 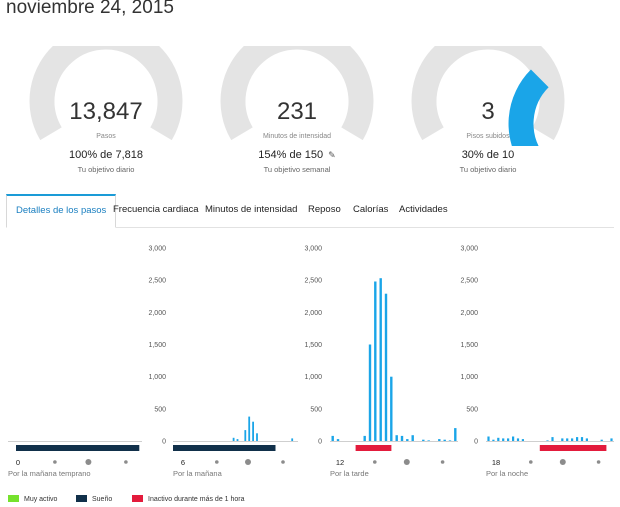 I want to click on hour-label: 12, so click(x=340, y=462).